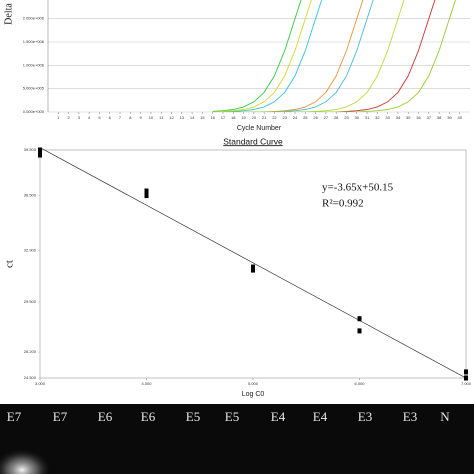  Describe the element at coordinates (466, 383) in the screenshot. I see `x-tick-label: 7.000` at that location.